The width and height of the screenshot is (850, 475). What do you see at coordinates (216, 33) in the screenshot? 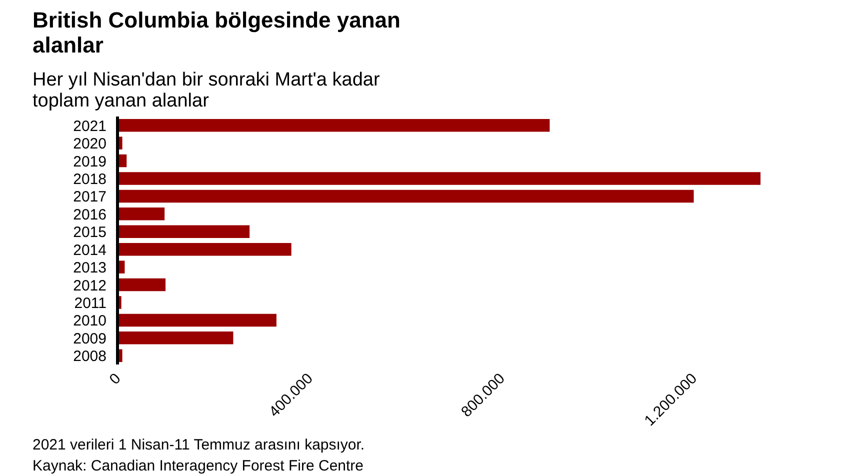
I see `chart-title: British Columbia bölgesinde yanan alanlar` at bounding box center [216, 33].